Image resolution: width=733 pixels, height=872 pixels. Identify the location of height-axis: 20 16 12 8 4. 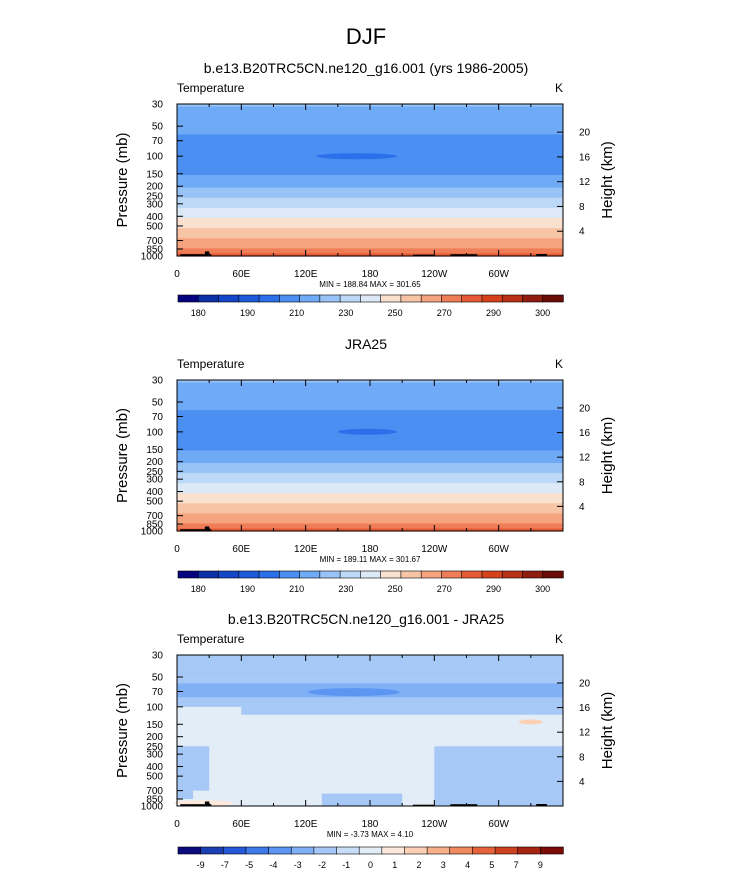
(574, 183).